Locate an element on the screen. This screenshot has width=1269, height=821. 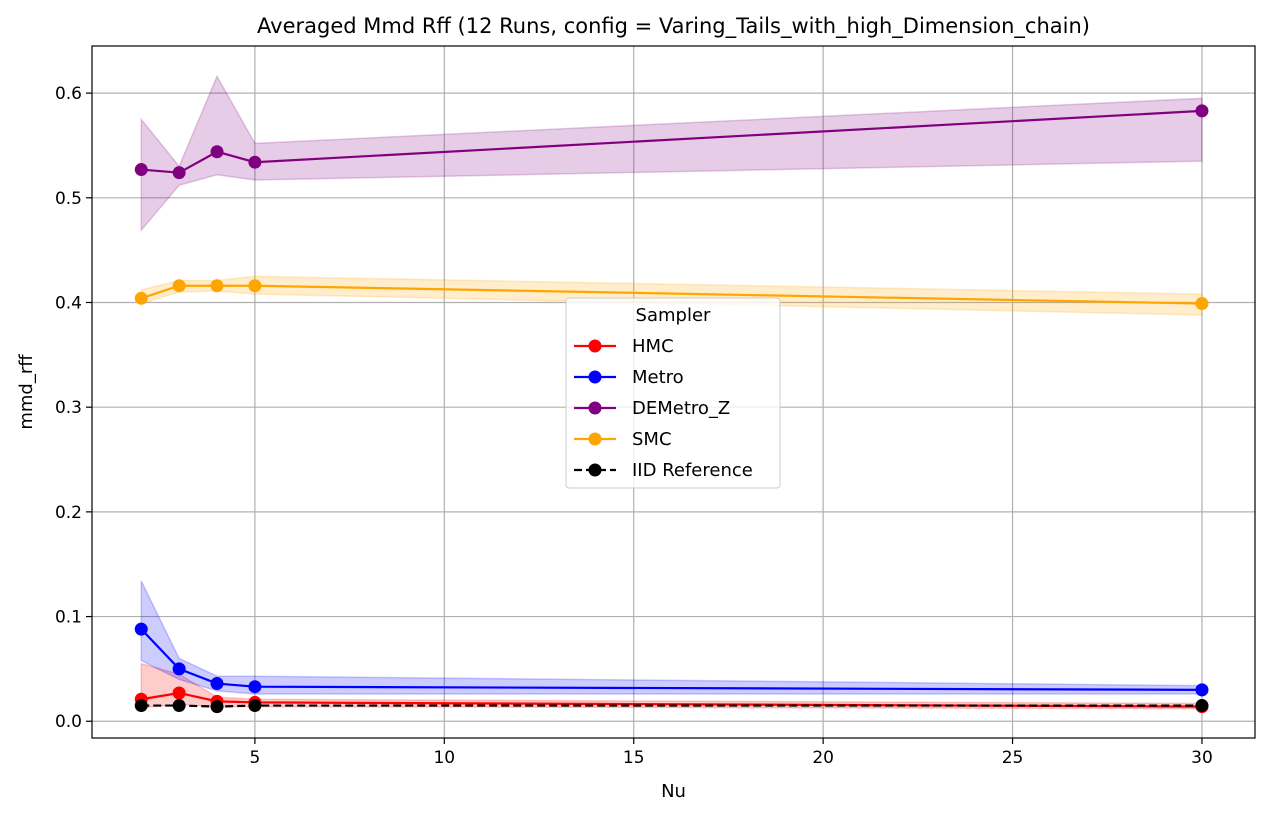
y-tick-label: 0.5 is located at coordinates (68, 199).